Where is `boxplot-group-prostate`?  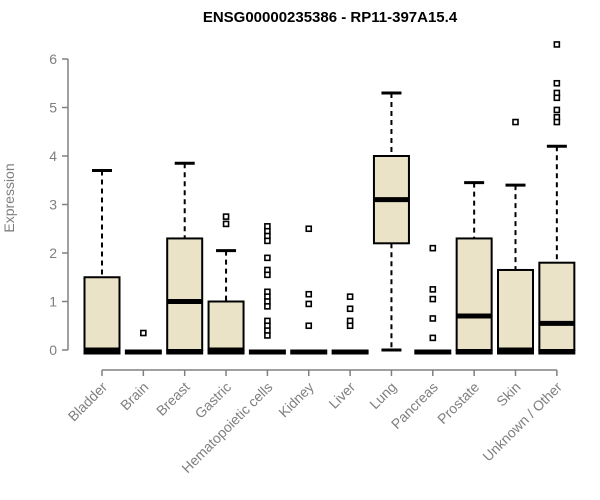
boxplot-group-prostate is located at coordinates (474, 268).